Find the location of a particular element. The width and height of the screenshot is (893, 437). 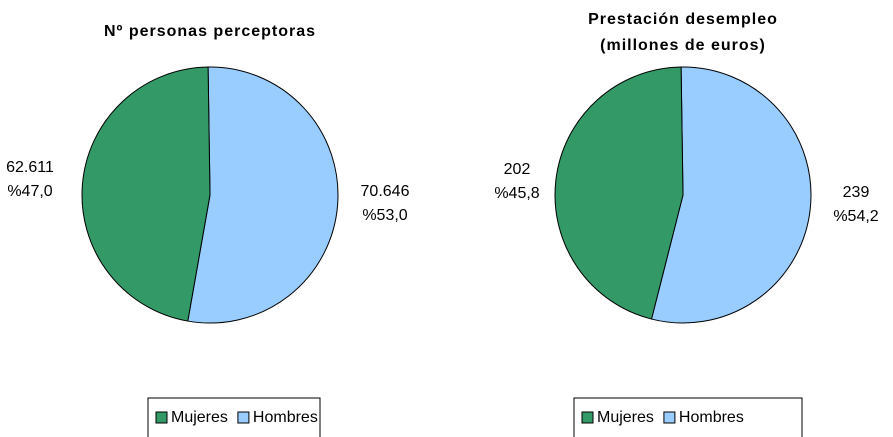

percentage-label: %54,2 is located at coordinates (855, 216).